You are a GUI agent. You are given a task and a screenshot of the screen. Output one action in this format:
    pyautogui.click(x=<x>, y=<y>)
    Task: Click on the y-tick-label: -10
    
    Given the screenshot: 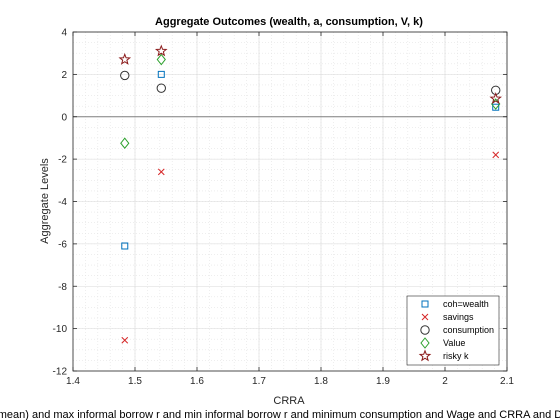 What is the action you would take?
    pyautogui.click(x=60, y=329)
    